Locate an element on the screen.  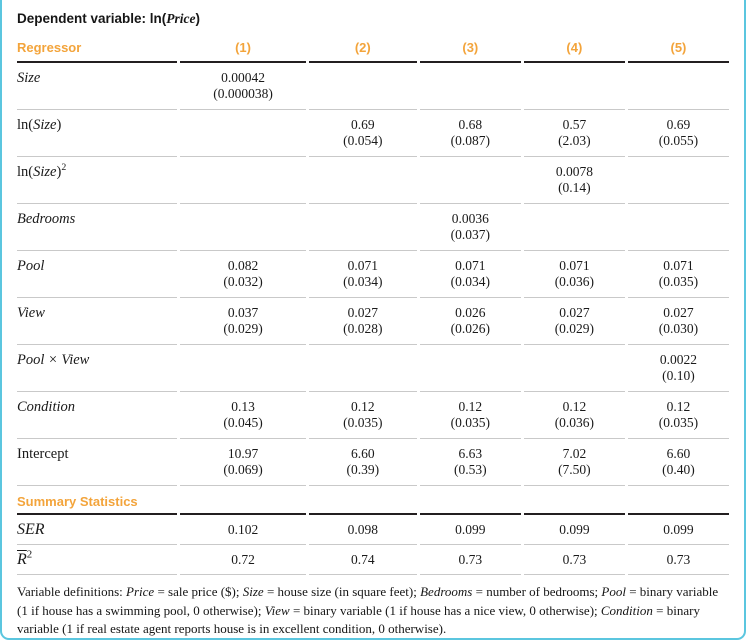
std-error: (0.029) is located at coordinates (574, 328).